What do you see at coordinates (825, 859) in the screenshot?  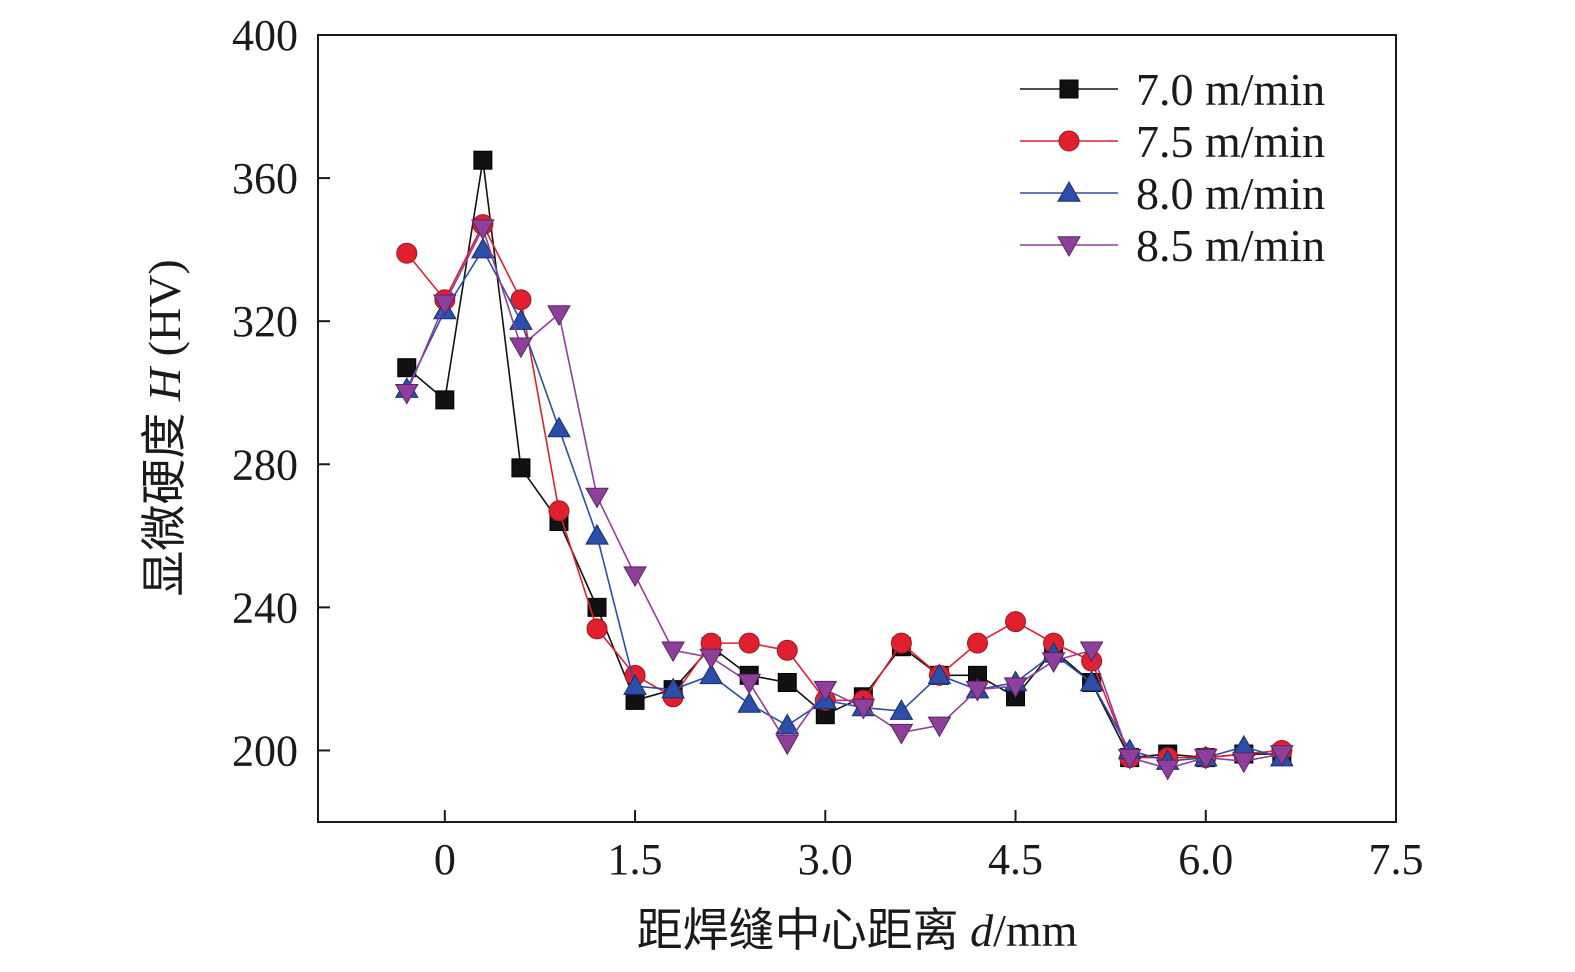 I see `x-tick-label: 3.0` at bounding box center [825, 859].